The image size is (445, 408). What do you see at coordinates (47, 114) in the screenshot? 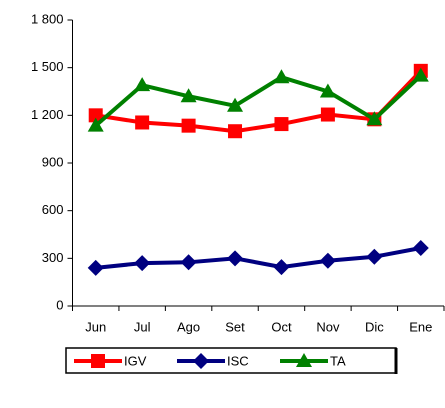
I see `y-tick-label: 1 200` at bounding box center [47, 114].